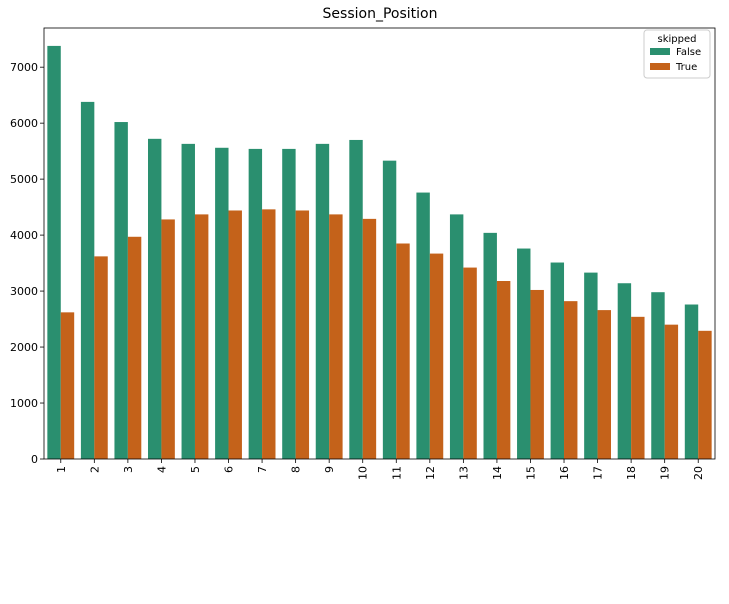 The height and width of the screenshot is (604, 729). What do you see at coordinates (61, 469) in the screenshot?
I see `x-tick-label: 1` at bounding box center [61, 469].